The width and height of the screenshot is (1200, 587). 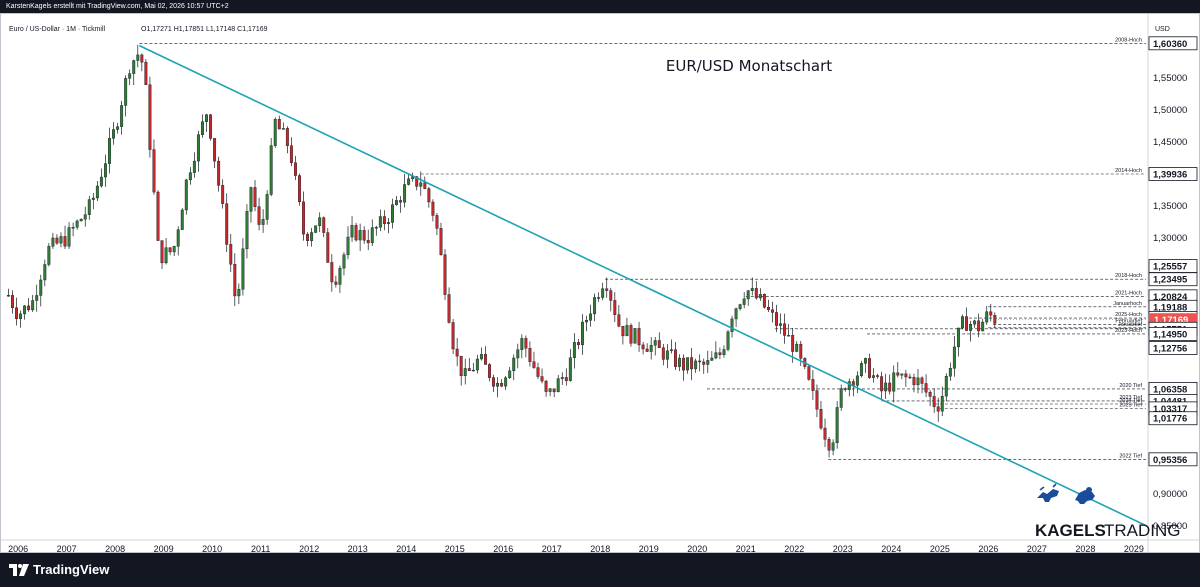 I want to click on time-axis-tick-label: 2022, so click(x=794, y=548).